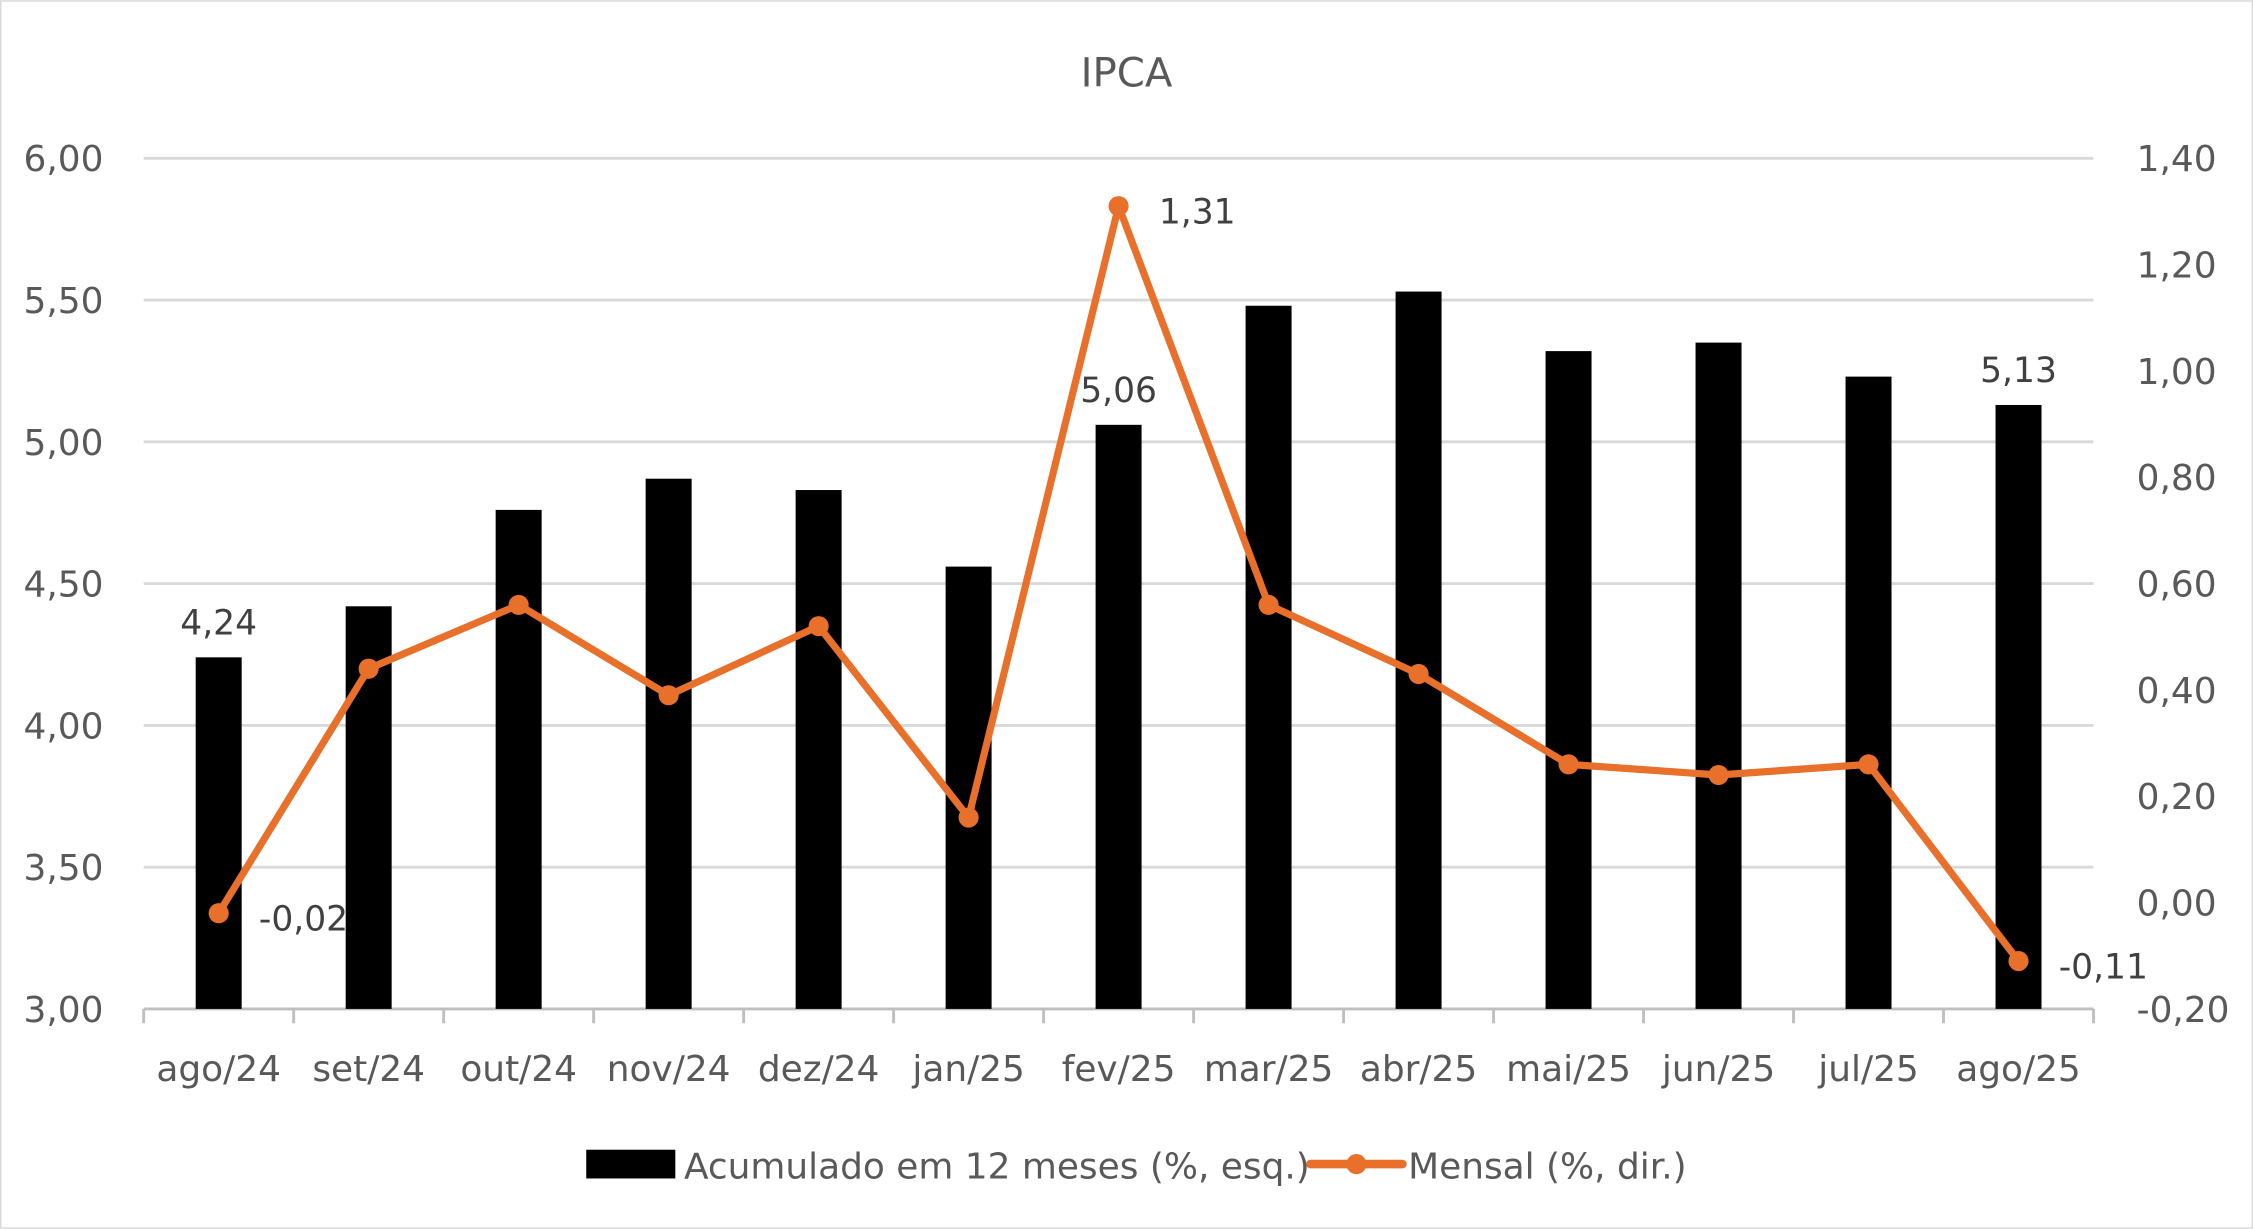  Describe the element at coordinates (2177, 478) in the screenshot. I see `right-tick-label: 0,80` at that location.